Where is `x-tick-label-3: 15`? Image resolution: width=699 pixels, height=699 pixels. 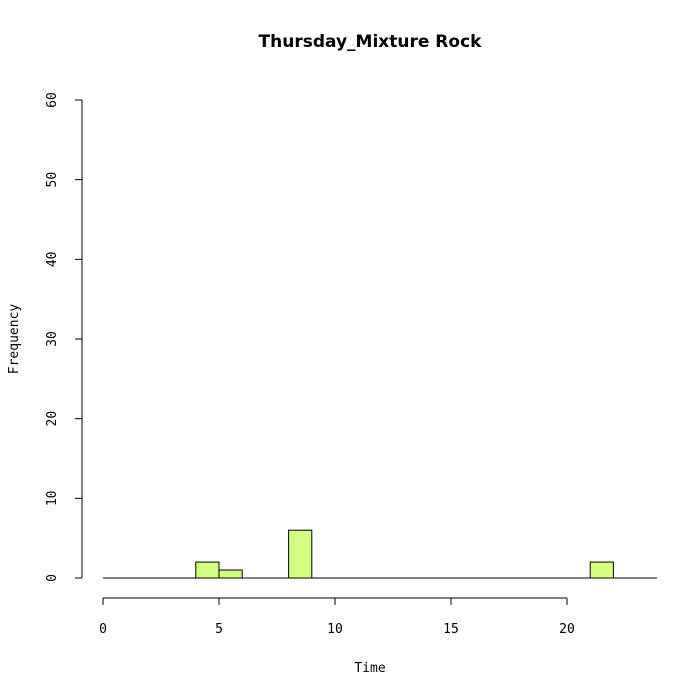 x-tick-label-3: 15 is located at coordinates (451, 629).